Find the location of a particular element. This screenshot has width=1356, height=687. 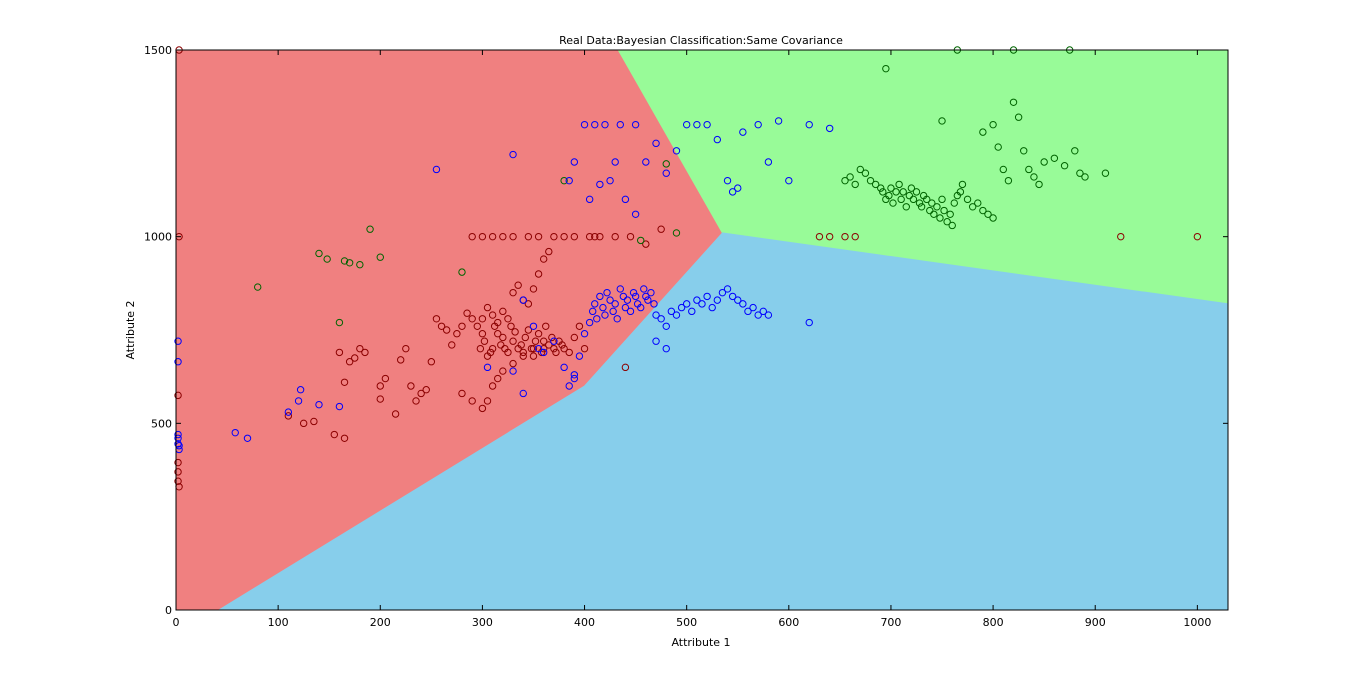

x-tick-label: 0 is located at coordinates (176, 622).